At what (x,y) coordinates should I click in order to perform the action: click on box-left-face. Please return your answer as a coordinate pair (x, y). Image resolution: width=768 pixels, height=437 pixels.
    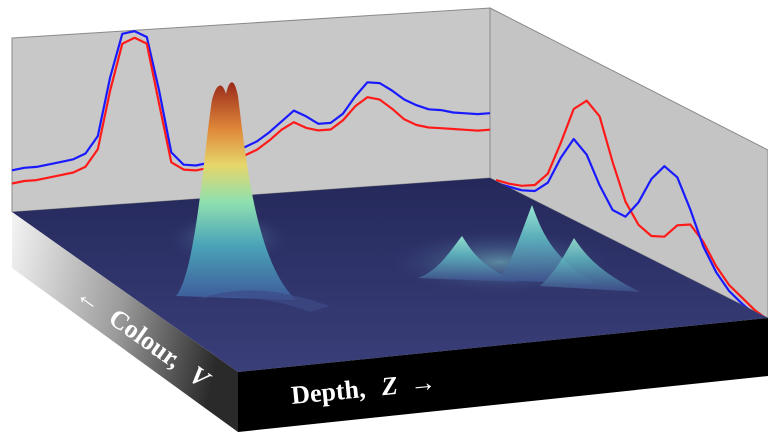
    Looking at the image, I should click on (125, 322).